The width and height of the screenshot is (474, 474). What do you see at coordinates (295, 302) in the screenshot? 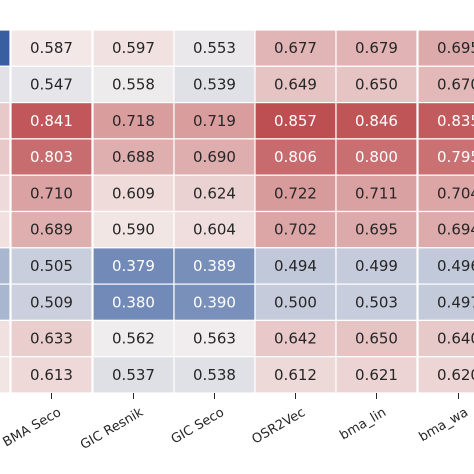
I see `cell-value-label: 0.500` at bounding box center [295, 302].